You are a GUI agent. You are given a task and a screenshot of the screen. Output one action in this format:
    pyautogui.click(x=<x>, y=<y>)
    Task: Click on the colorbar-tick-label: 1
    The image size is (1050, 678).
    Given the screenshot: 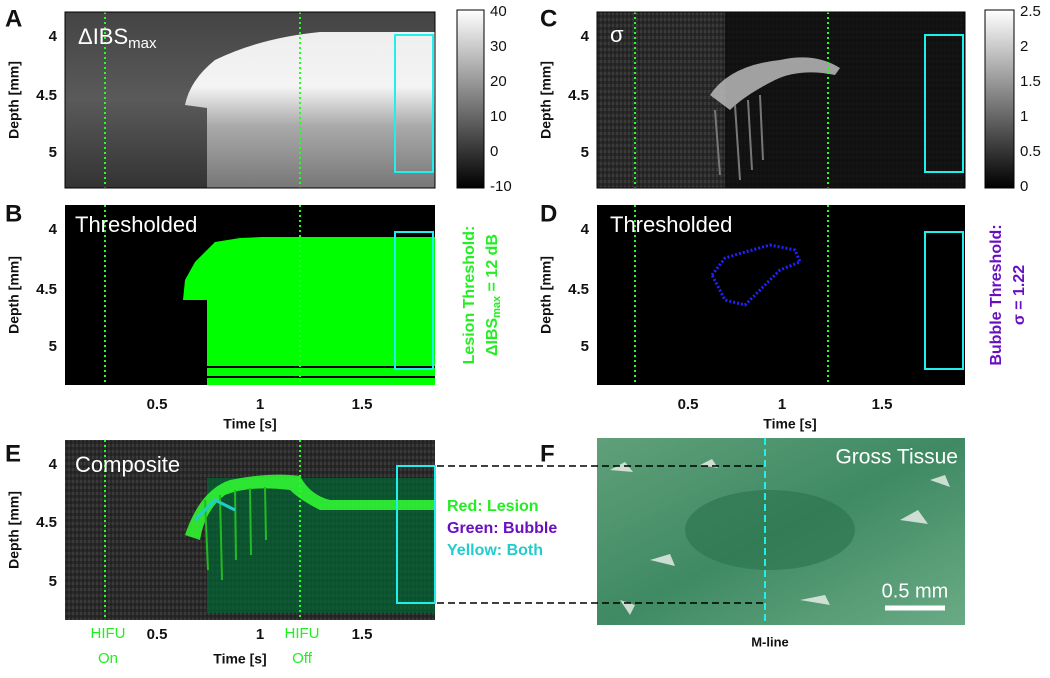 What is the action you would take?
    pyautogui.click(x=1024, y=116)
    